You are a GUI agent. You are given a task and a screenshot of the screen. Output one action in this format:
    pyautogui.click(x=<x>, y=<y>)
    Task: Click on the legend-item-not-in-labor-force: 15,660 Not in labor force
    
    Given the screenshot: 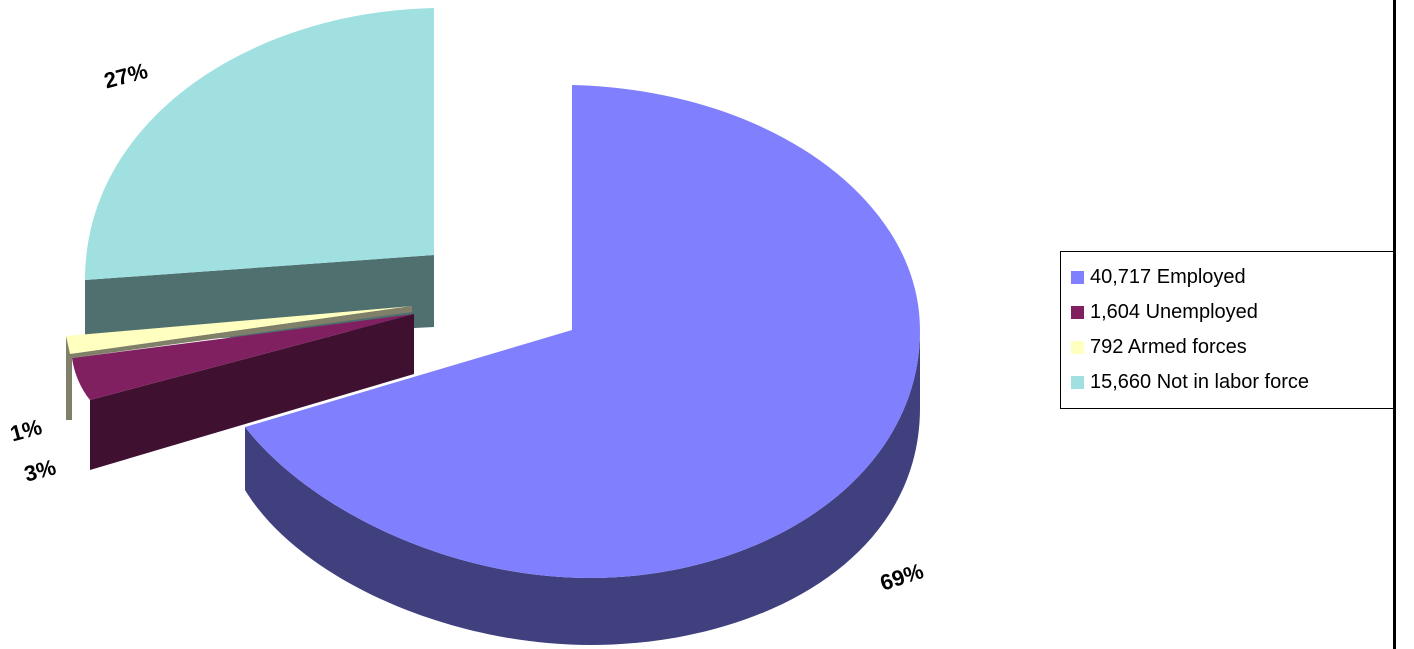 What is the action you would take?
    pyautogui.click(x=1232, y=382)
    